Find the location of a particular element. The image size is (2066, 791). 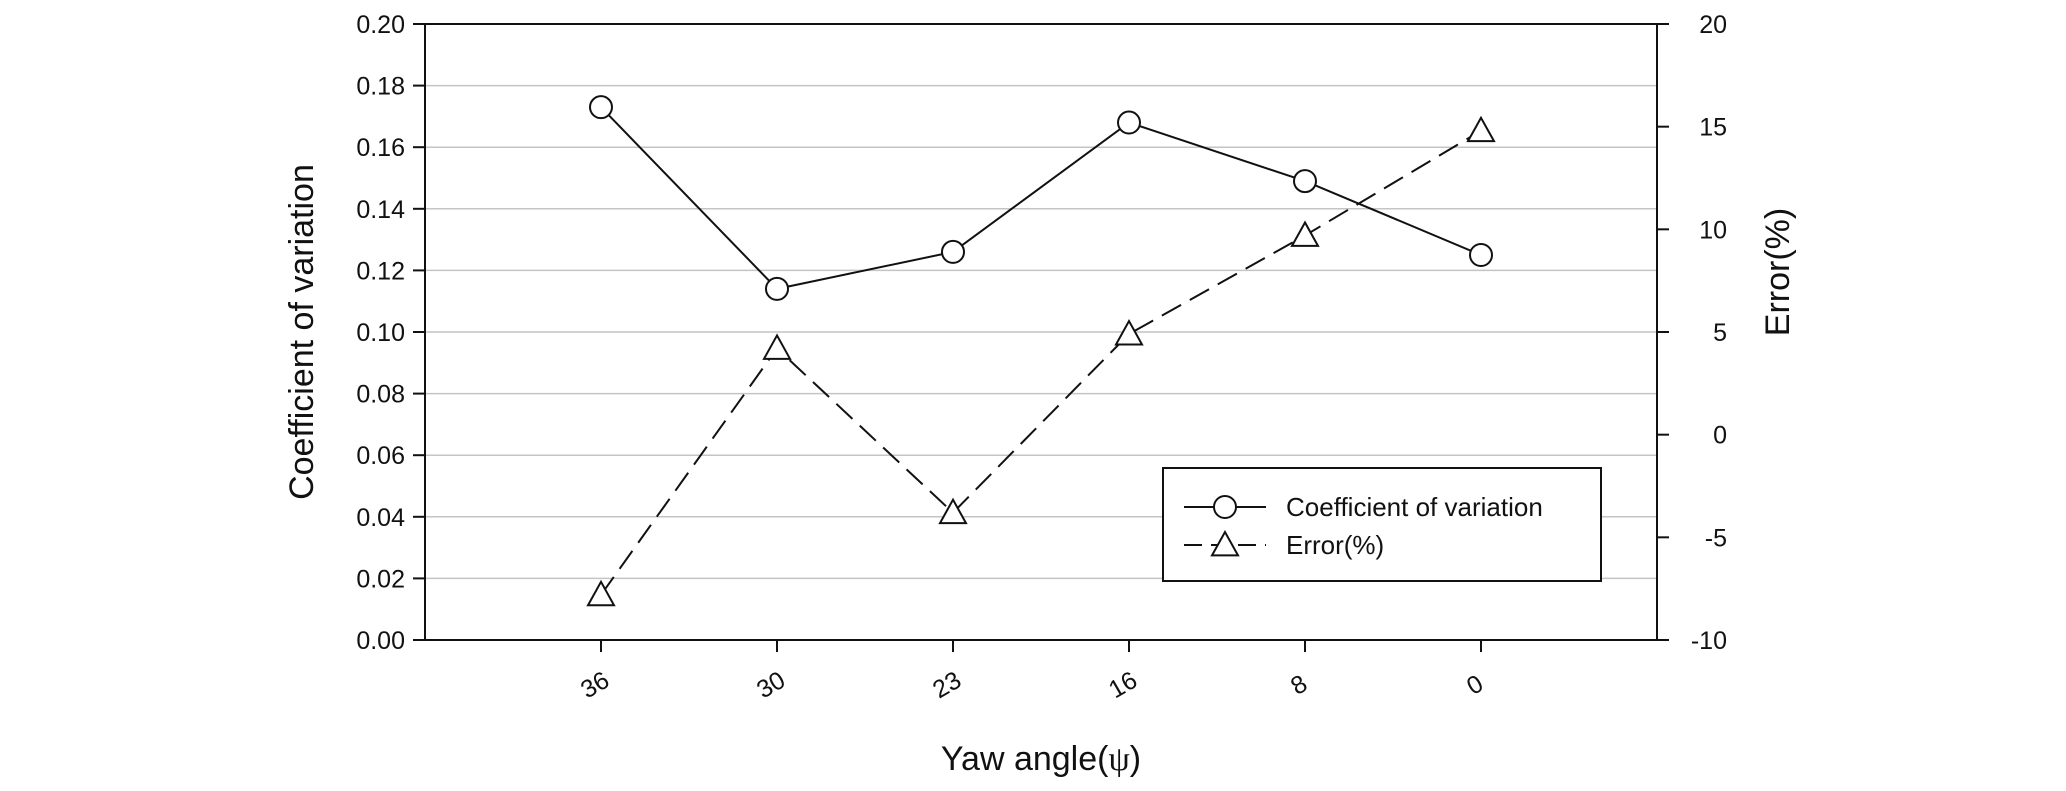

y-tick-label: 0.12 is located at coordinates (380, 271).